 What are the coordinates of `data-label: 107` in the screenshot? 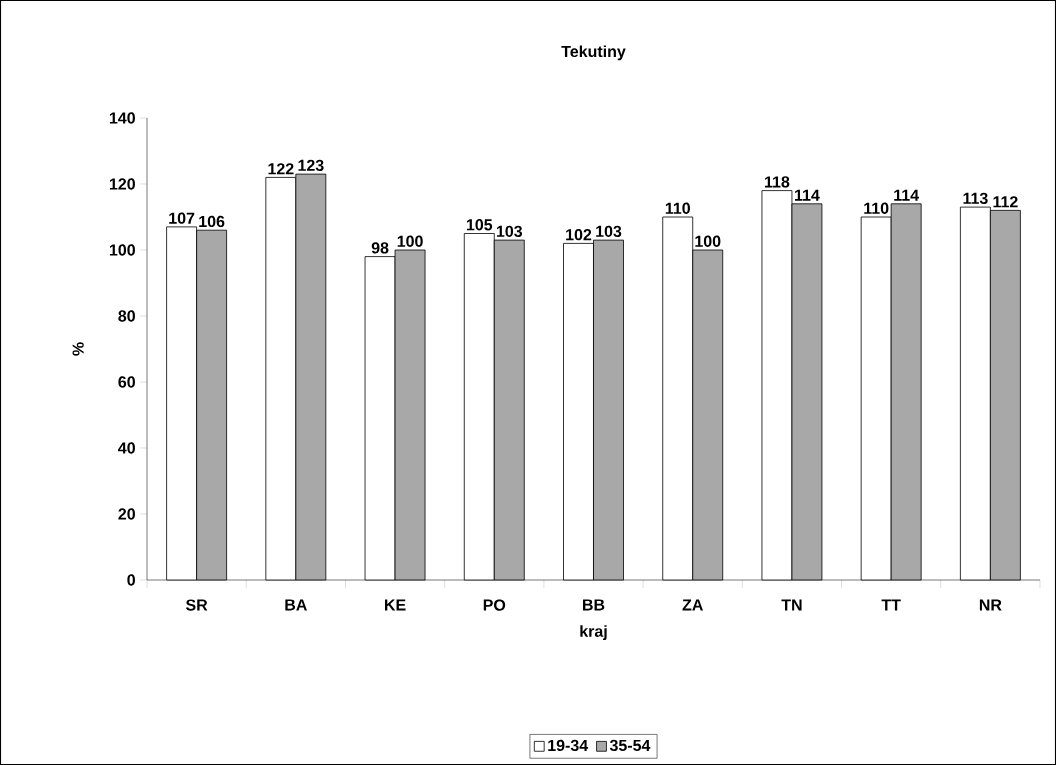 It's located at (182, 218).